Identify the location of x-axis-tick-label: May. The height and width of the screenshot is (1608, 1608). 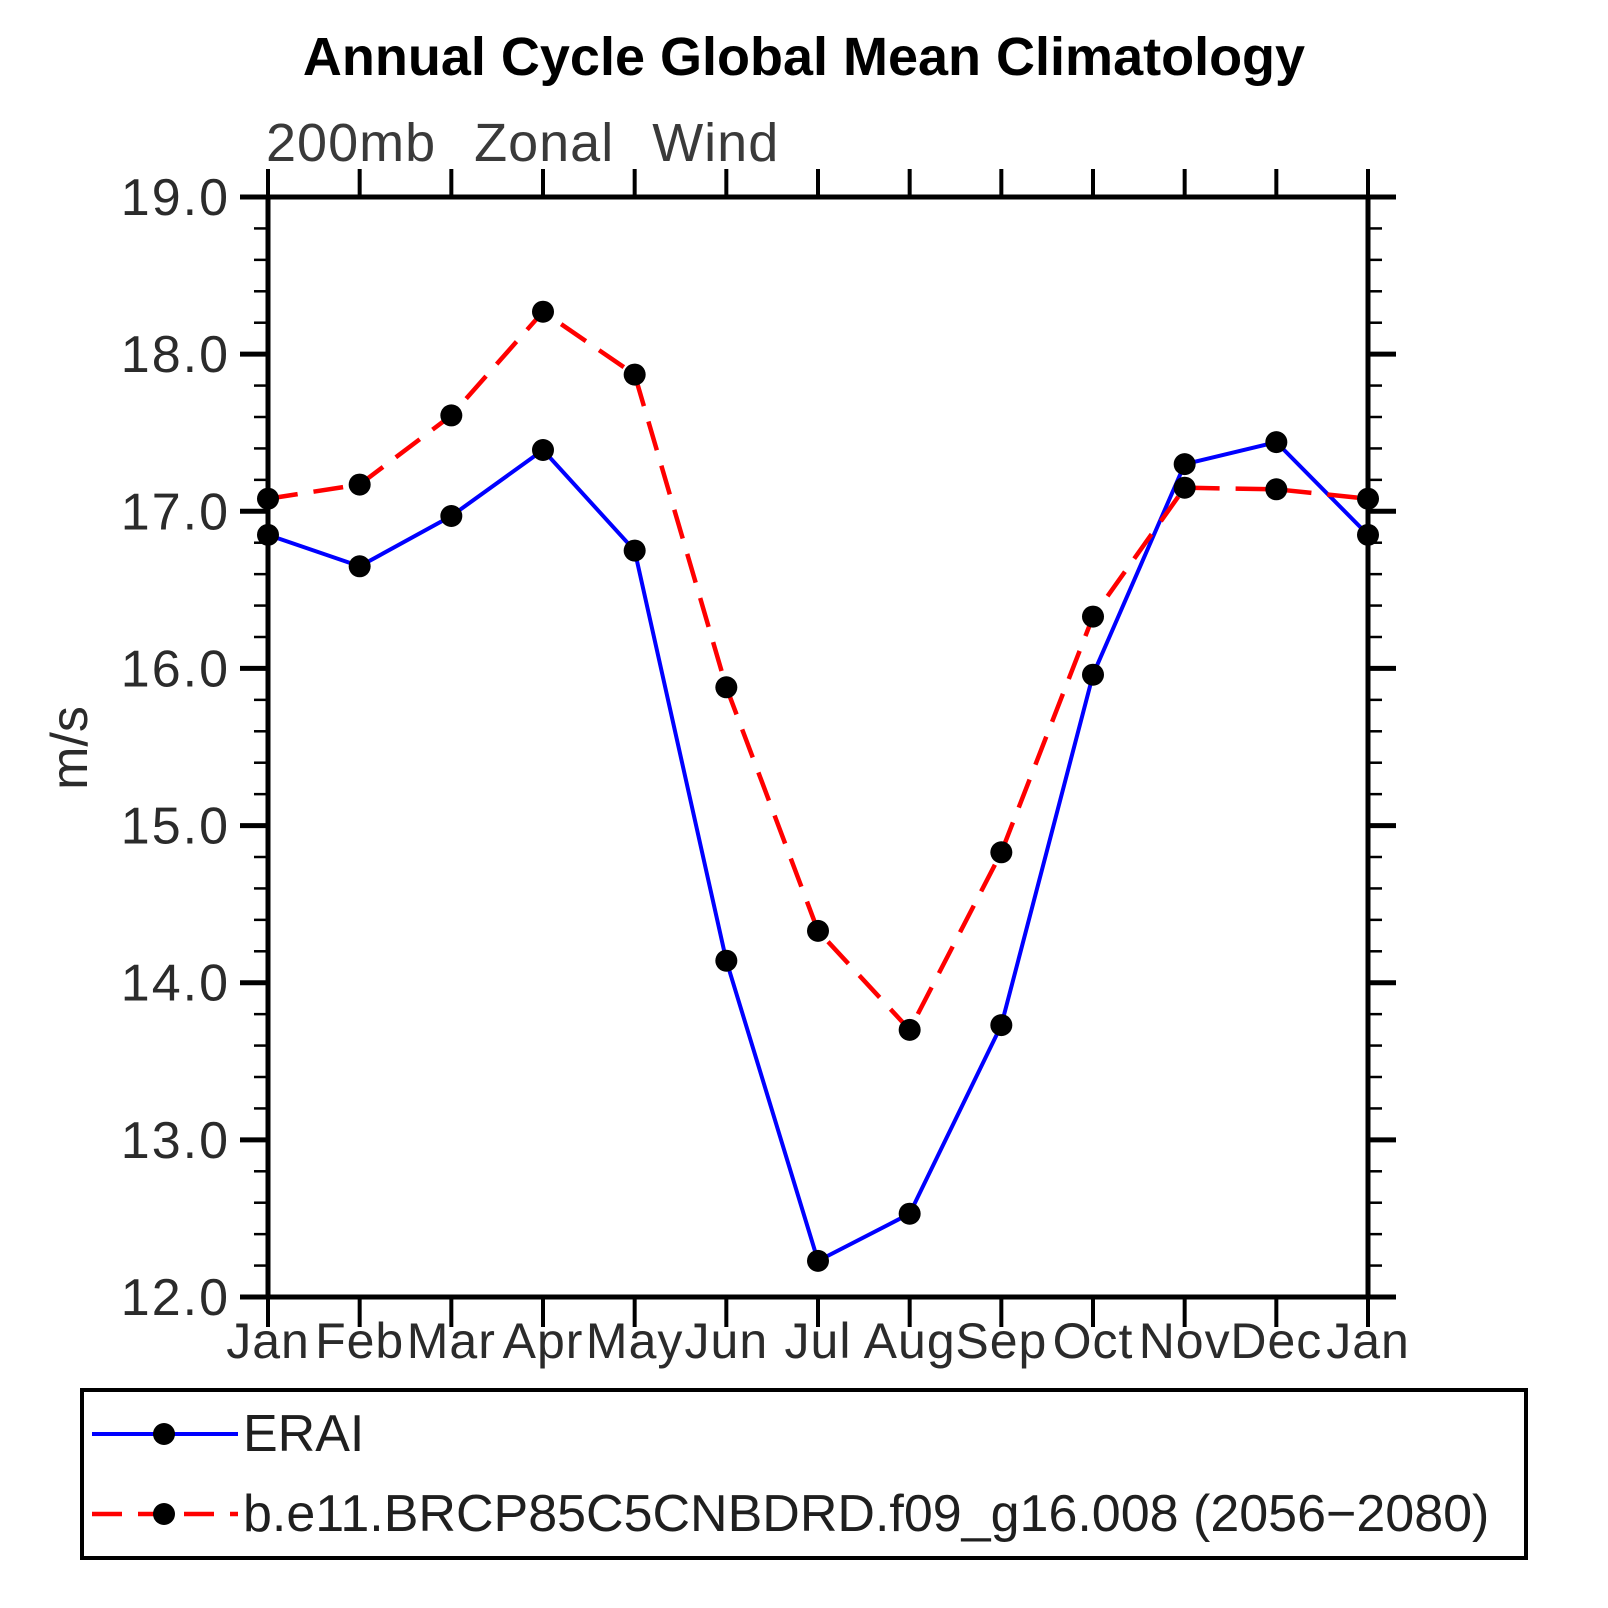
(634, 1341).